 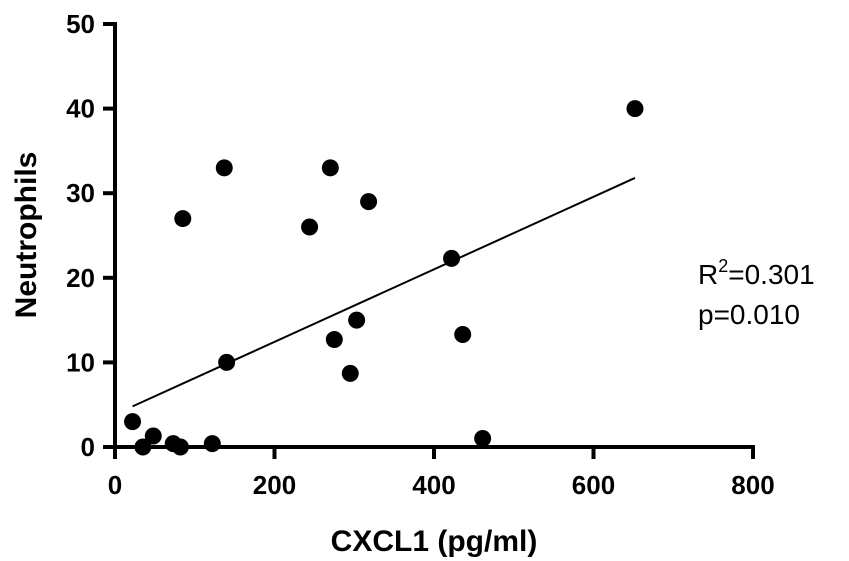 What do you see at coordinates (274, 485) in the screenshot?
I see `x-tick-label: 200` at bounding box center [274, 485].